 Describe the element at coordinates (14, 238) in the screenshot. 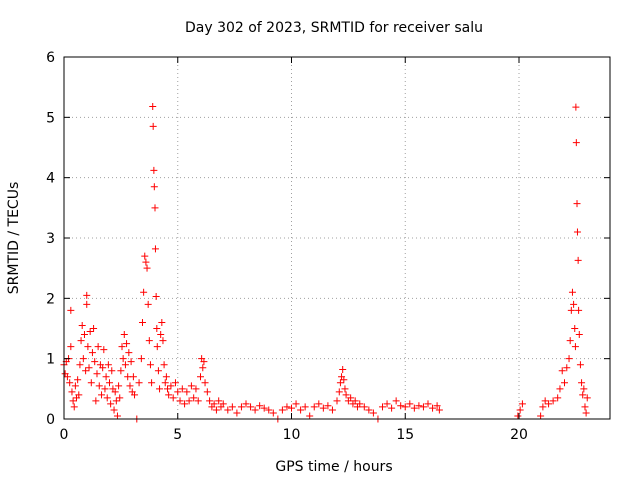

I see `y-axis-label: SRMTID / TECUs` at that location.